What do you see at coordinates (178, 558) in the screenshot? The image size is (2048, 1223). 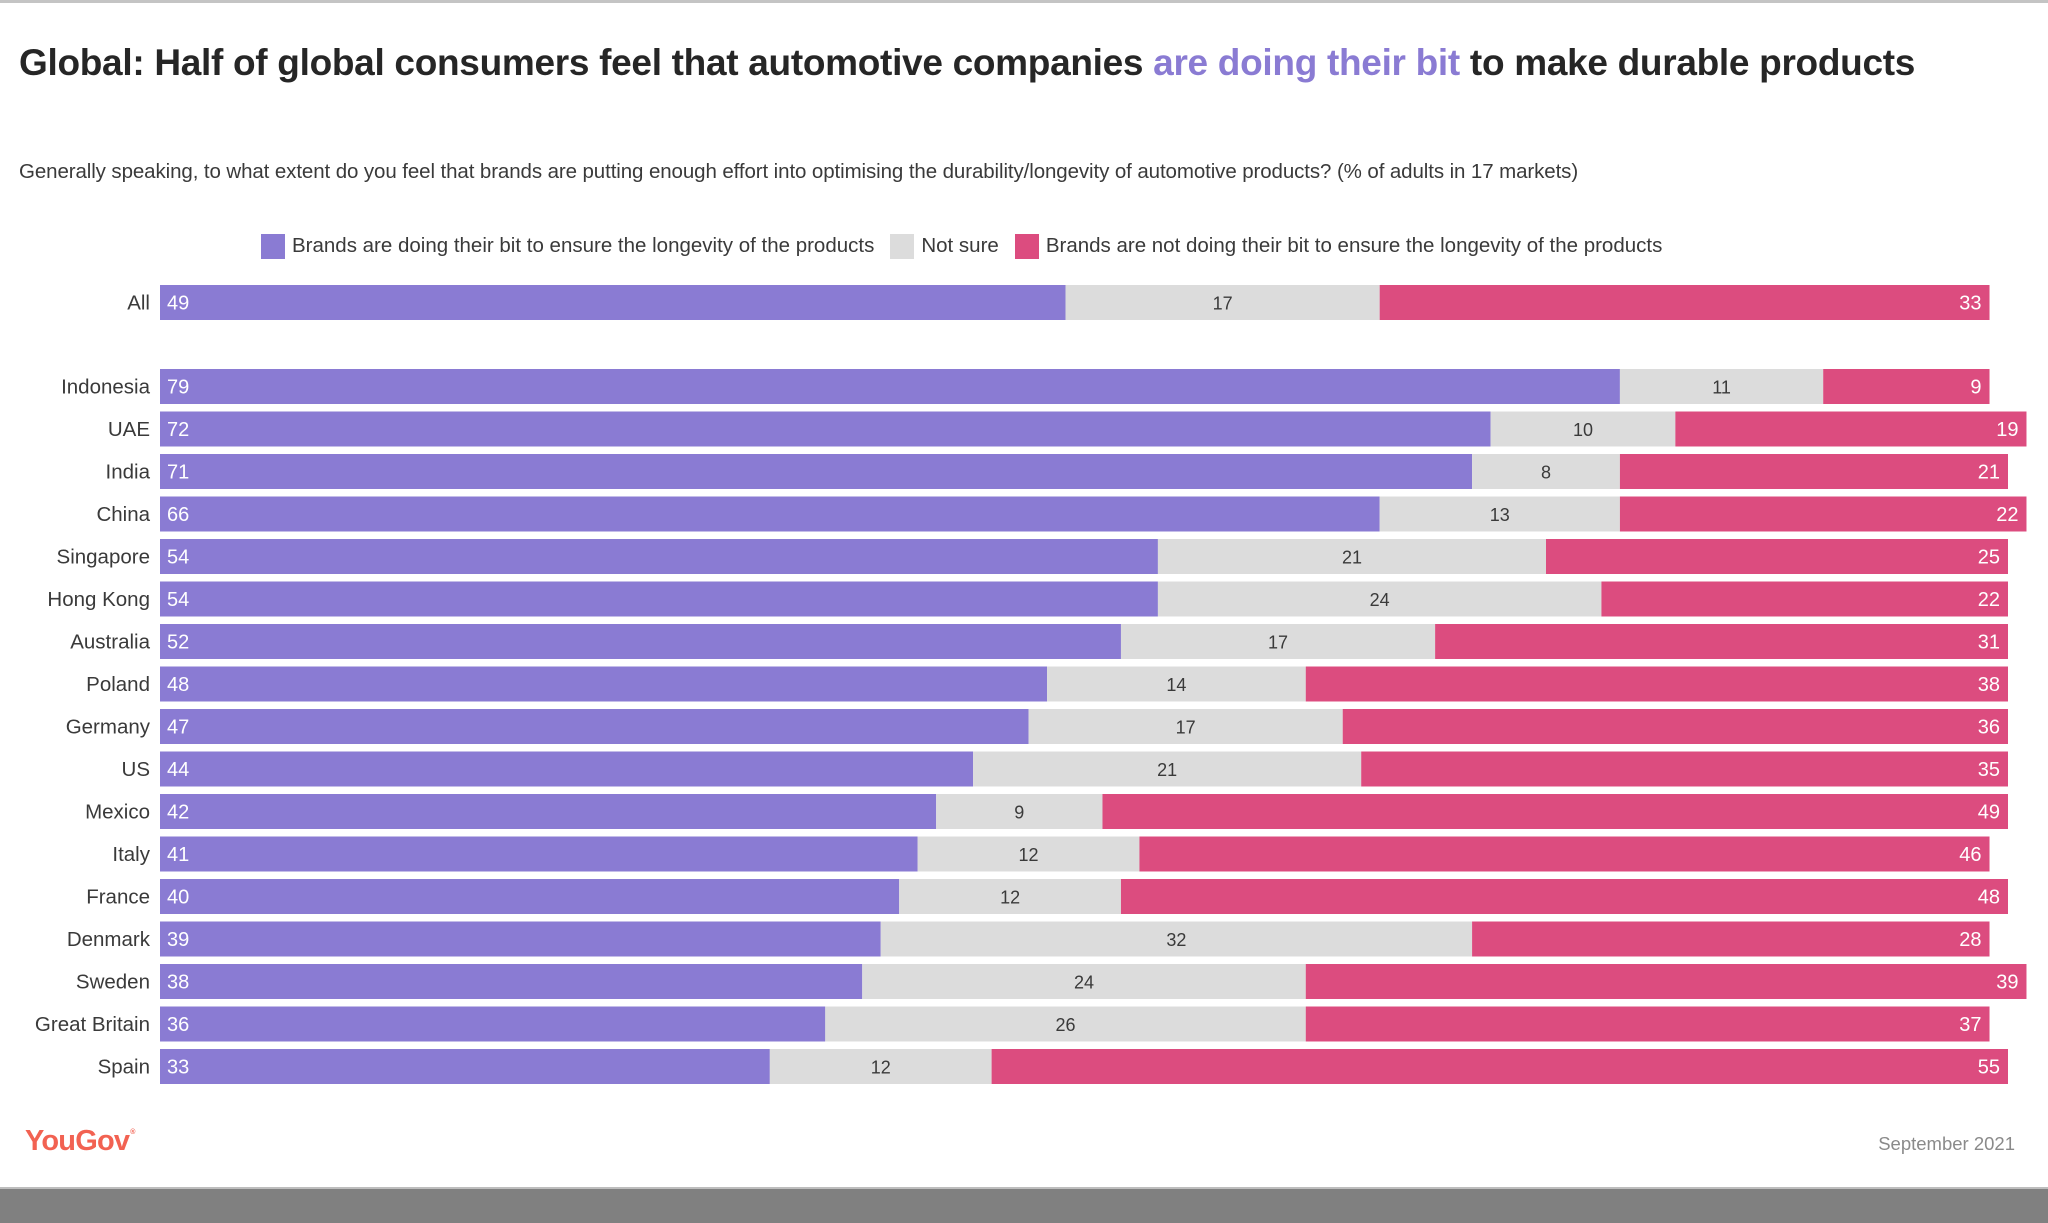 I see `data-label-doing: 54` at bounding box center [178, 558].